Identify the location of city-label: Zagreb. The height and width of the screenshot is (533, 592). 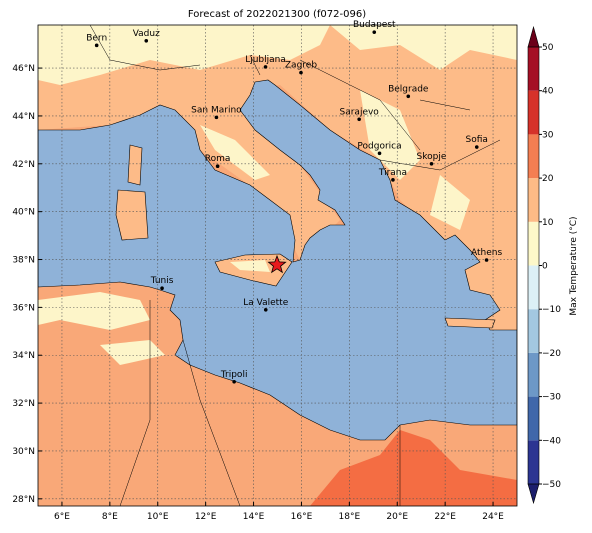
(301, 66).